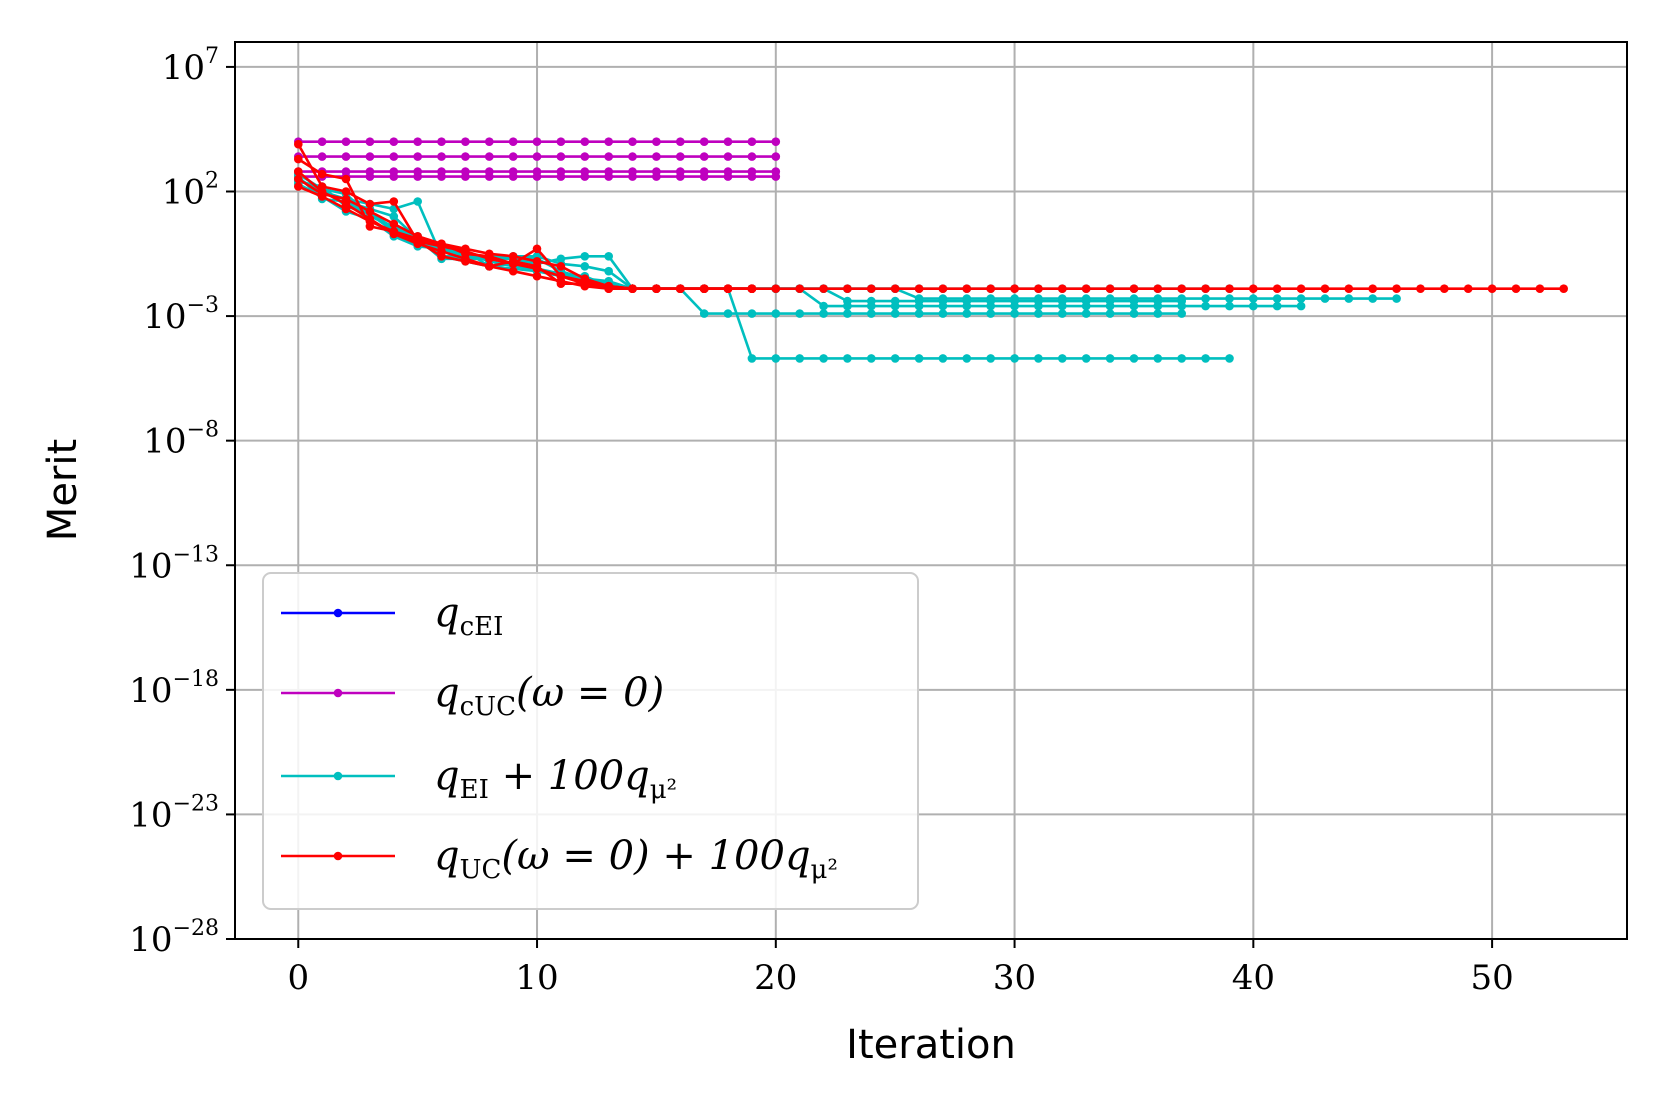 The image size is (1661, 1107). What do you see at coordinates (1014, 978) in the screenshot?
I see `x-tick-label: 30` at bounding box center [1014, 978].